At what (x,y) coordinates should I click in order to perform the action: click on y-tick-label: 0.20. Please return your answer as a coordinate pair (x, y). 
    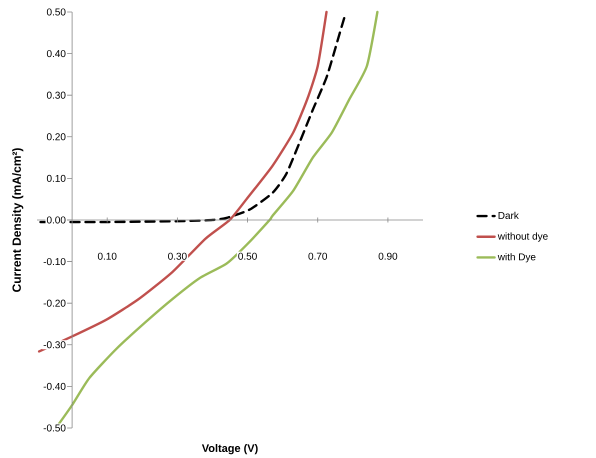
    Looking at the image, I should click on (56, 136).